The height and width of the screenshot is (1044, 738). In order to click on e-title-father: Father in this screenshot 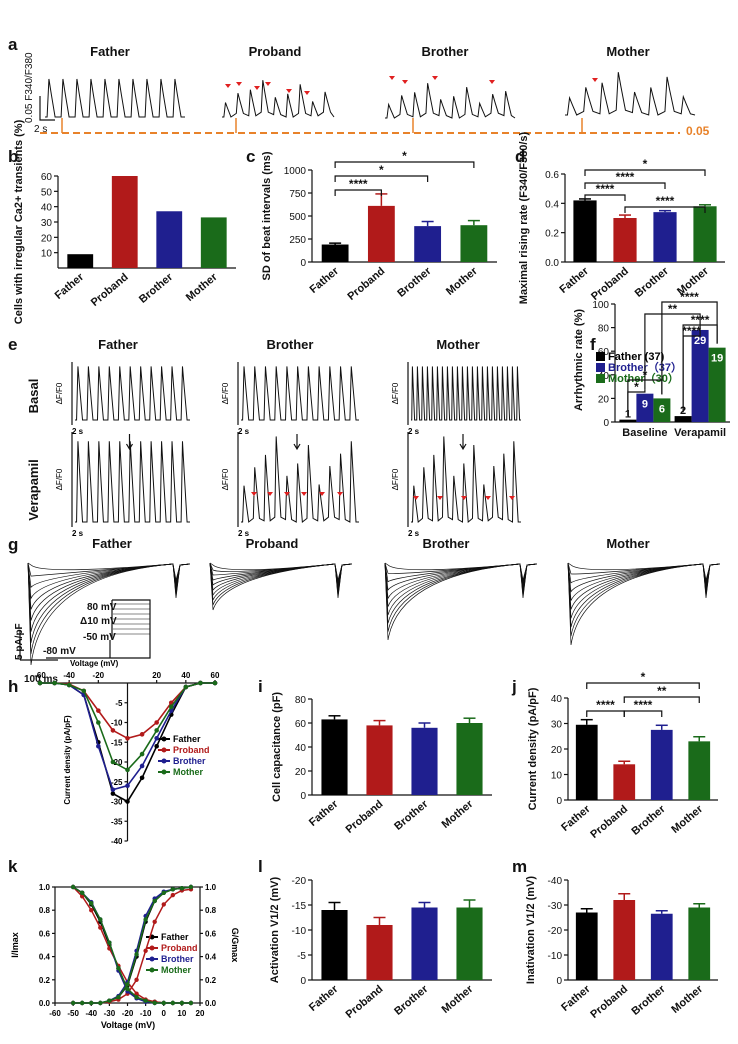, I will do `click(118, 344)`.